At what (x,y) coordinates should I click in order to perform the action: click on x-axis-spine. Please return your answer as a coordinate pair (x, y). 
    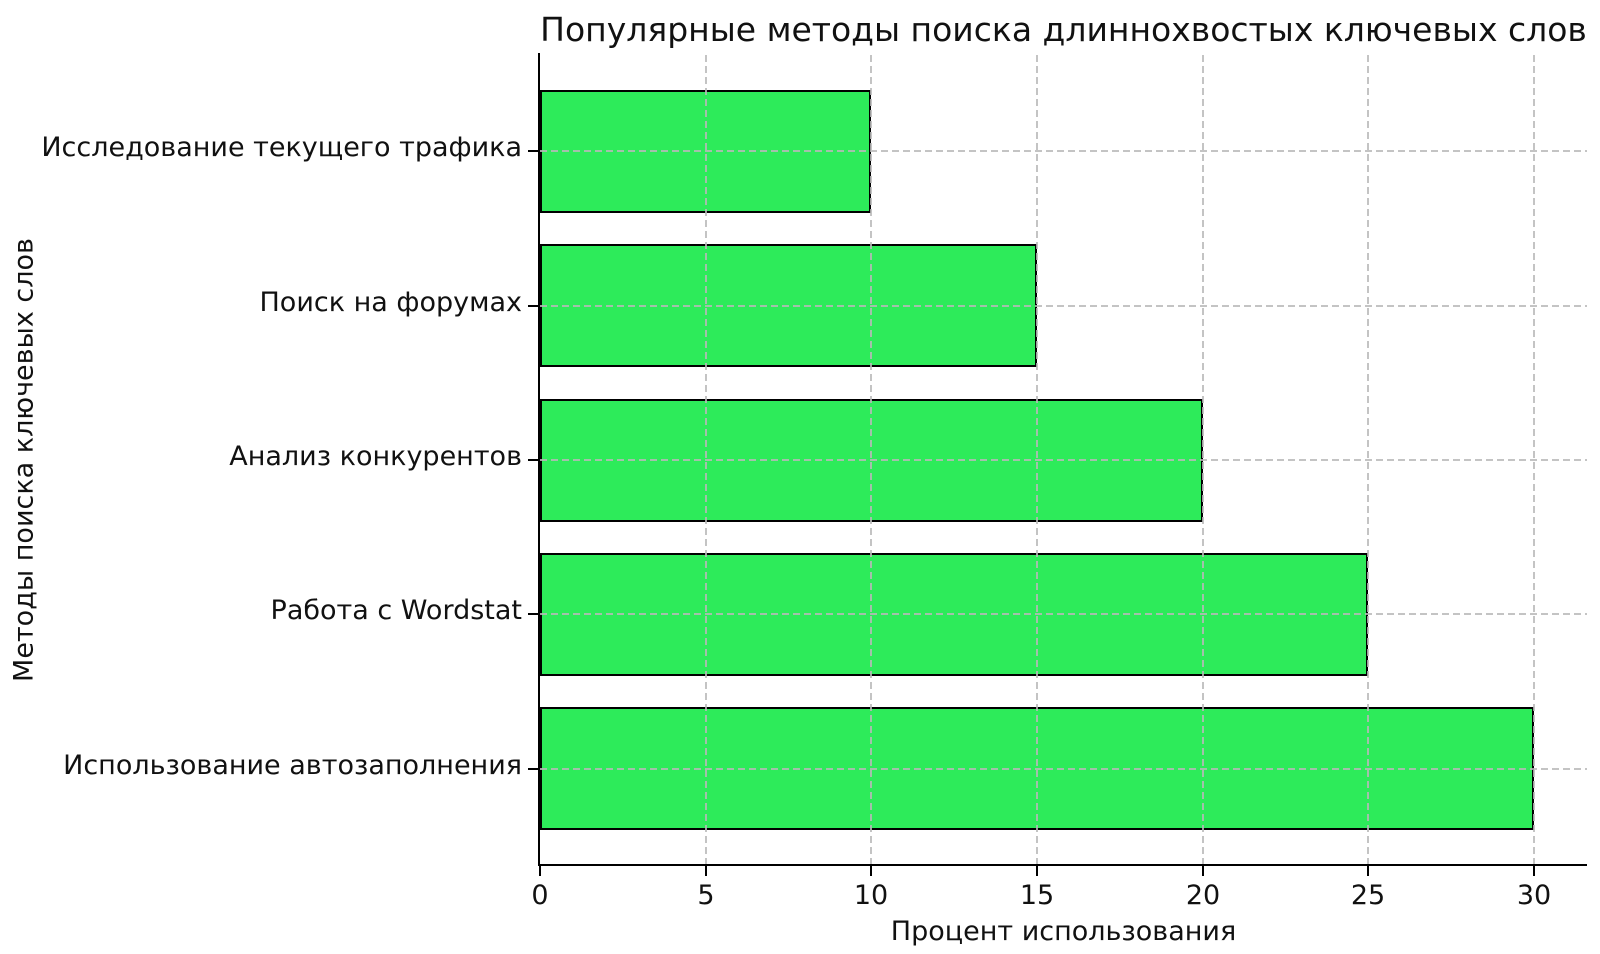
    Looking at the image, I should click on (1062, 865).